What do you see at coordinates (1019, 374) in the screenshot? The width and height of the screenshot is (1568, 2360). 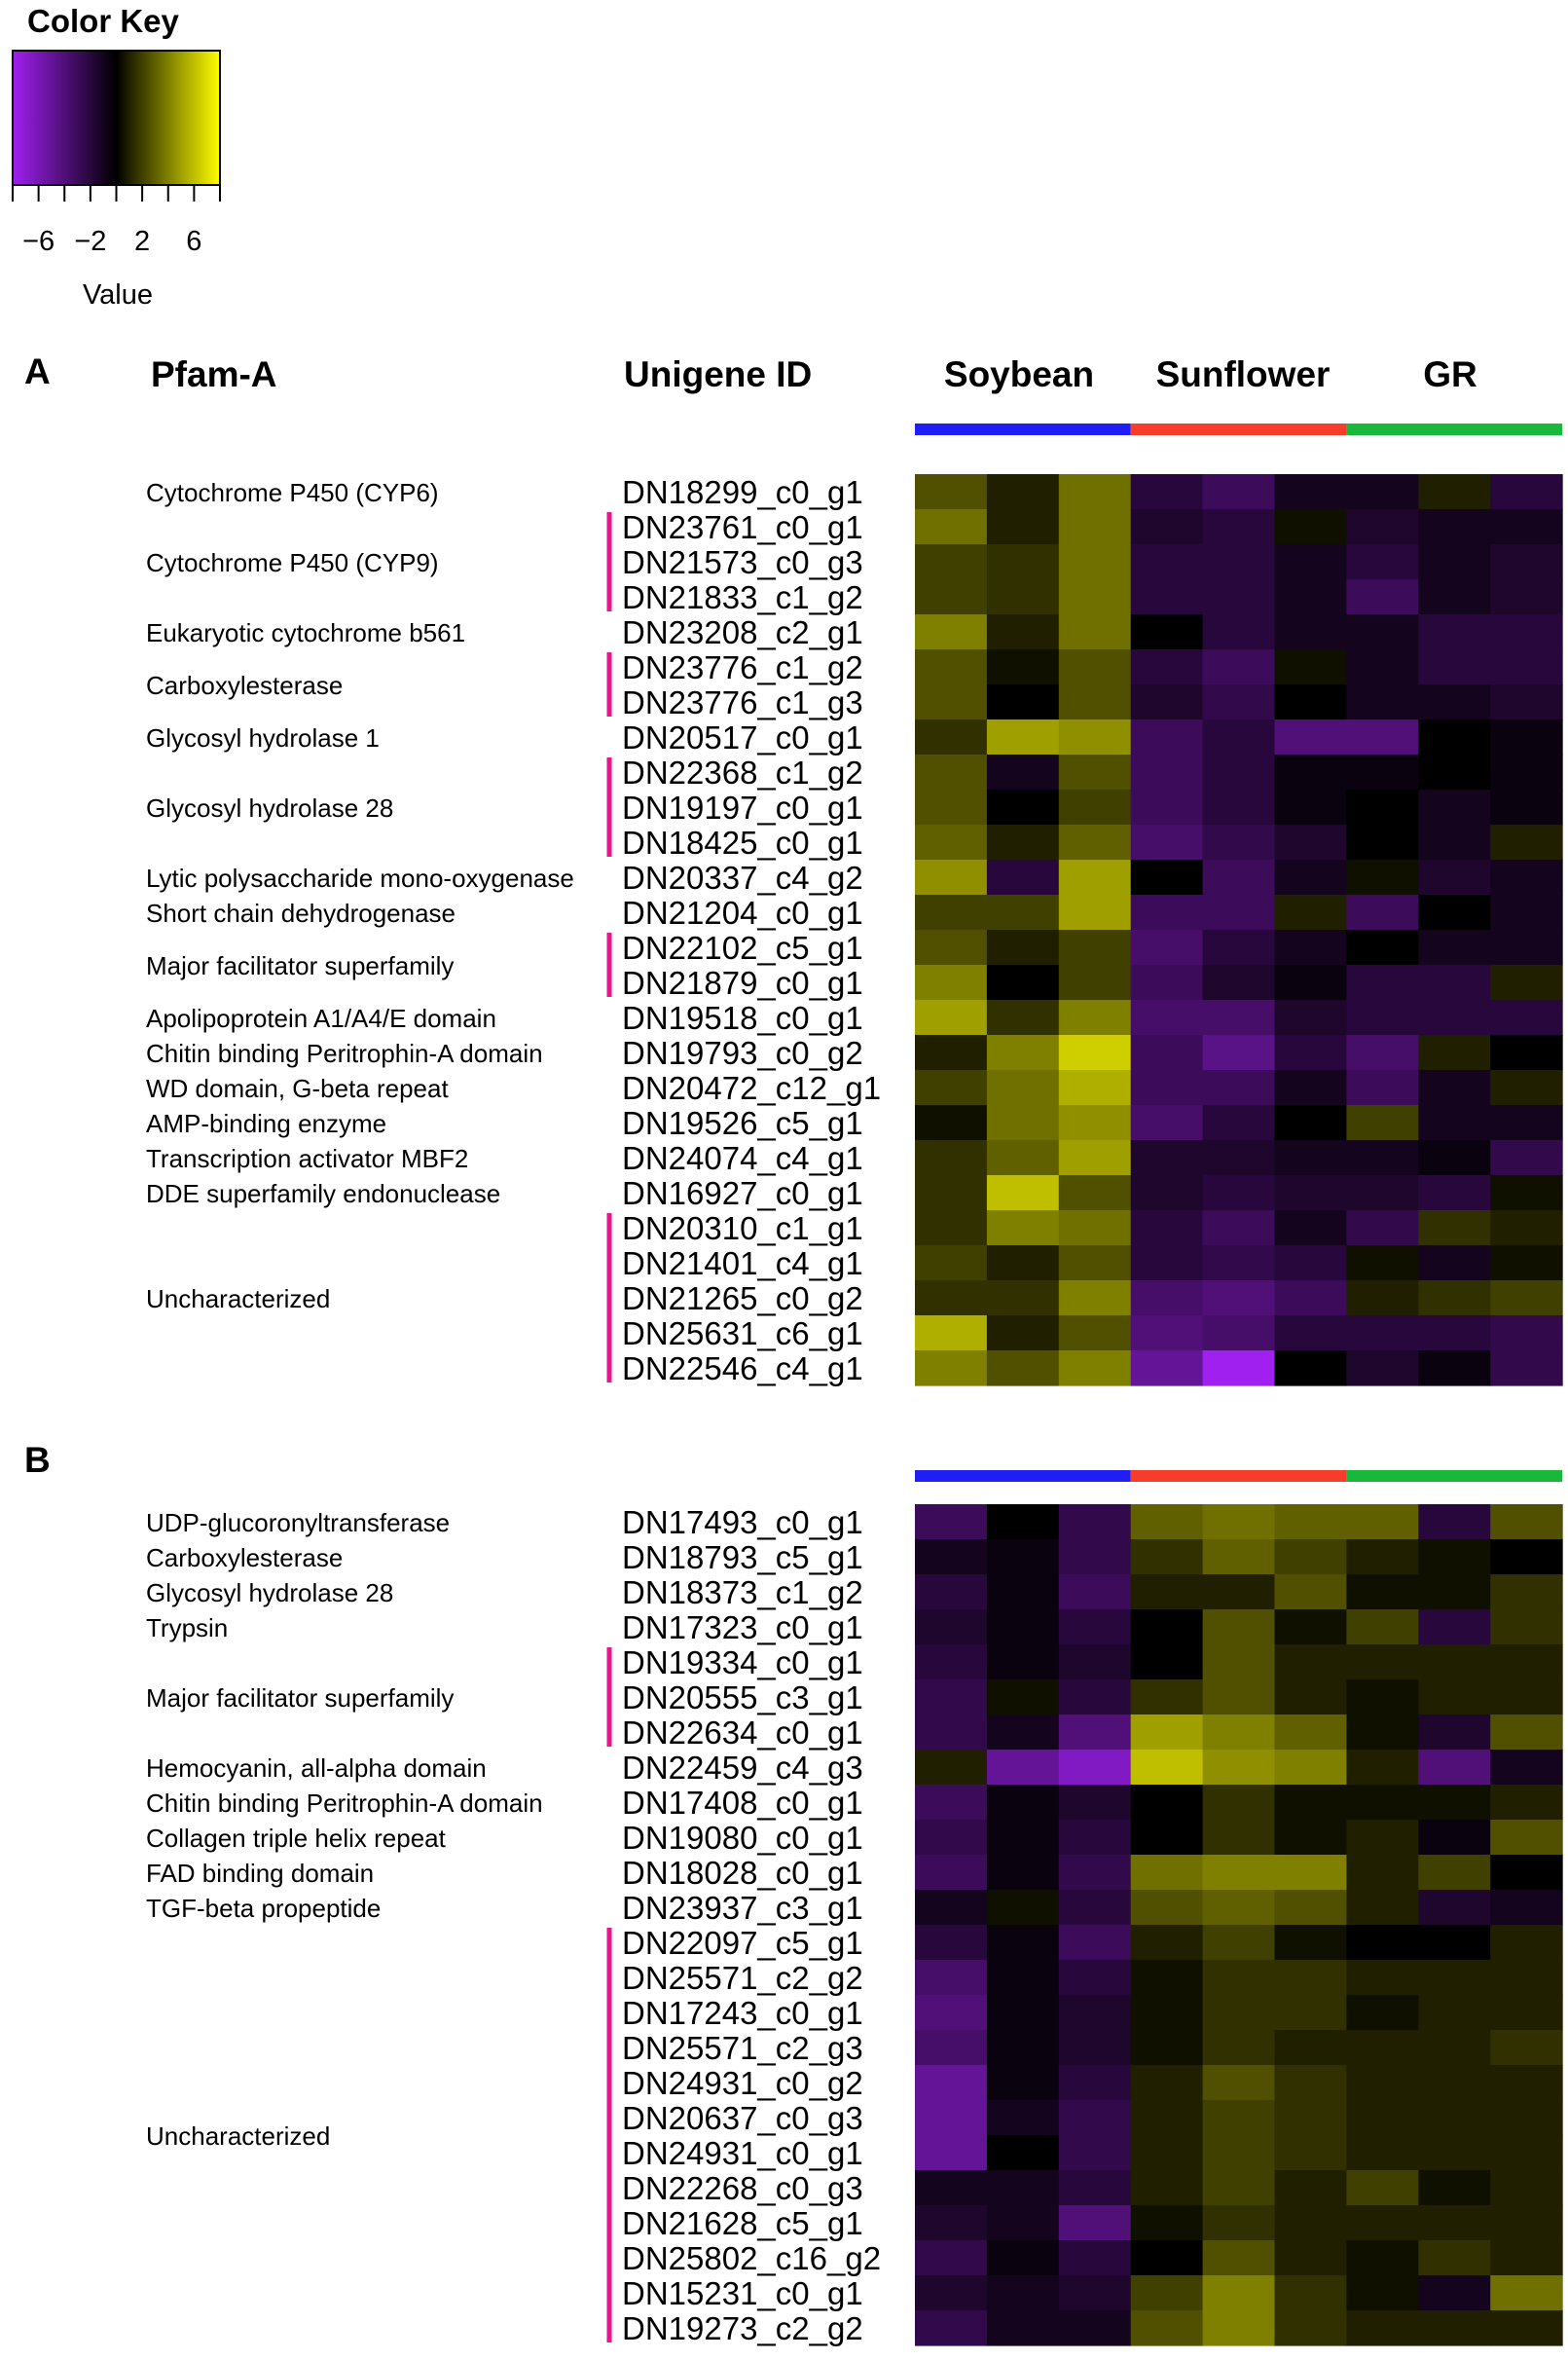 I see `group-label-soybean: Soybean` at bounding box center [1019, 374].